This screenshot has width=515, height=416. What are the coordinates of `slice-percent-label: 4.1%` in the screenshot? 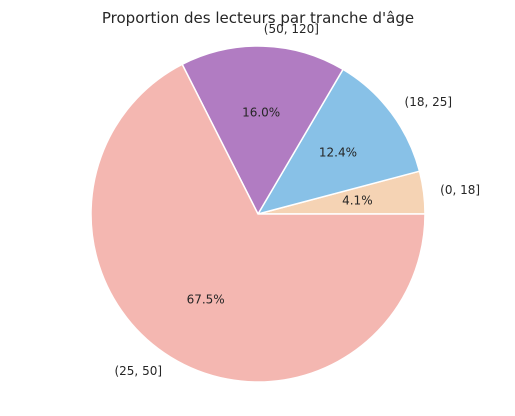 It's located at (357, 201).